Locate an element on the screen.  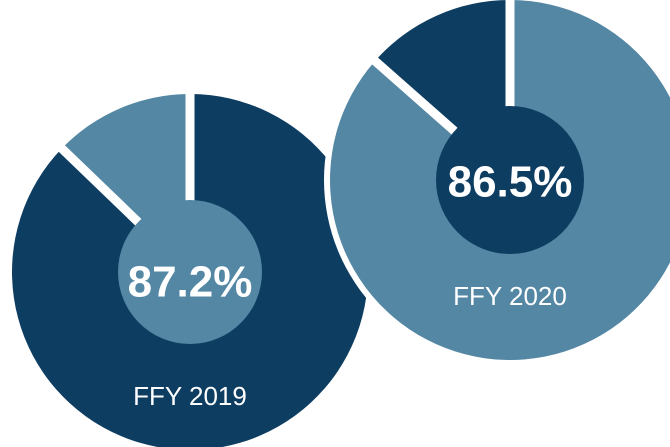
value-label: 86.5% is located at coordinates (510, 182).